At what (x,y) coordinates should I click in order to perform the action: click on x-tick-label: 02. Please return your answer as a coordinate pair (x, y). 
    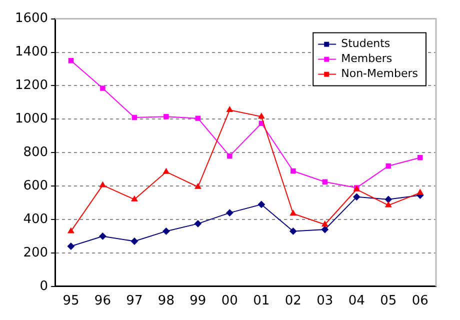
    Looking at the image, I should click on (293, 301).